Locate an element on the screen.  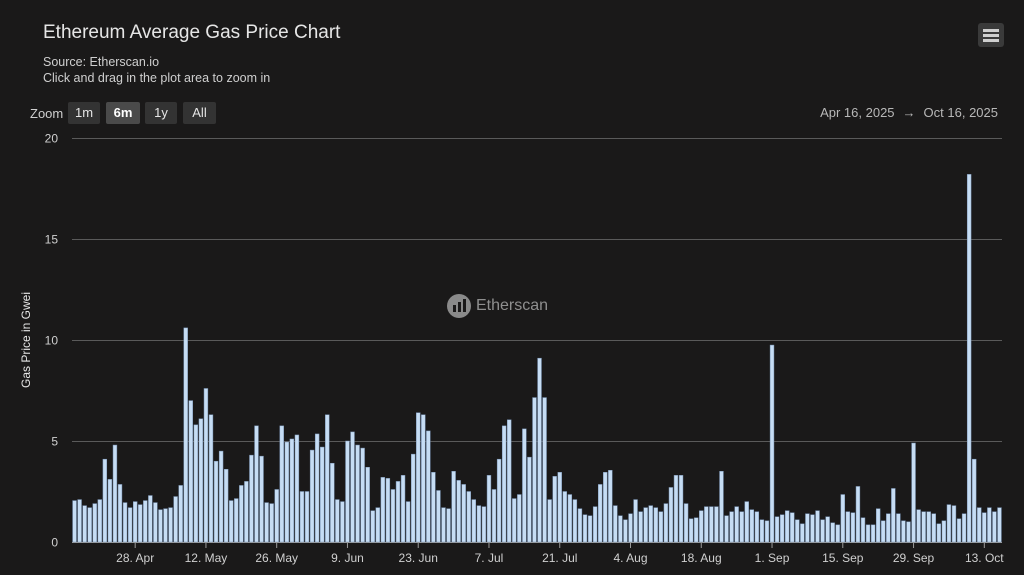
source-text: Source: Etherscan.io is located at coordinates (101, 62).